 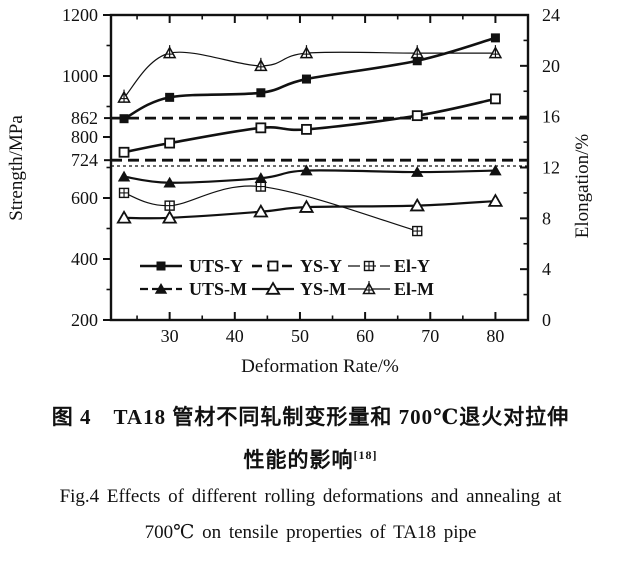 I want to click on right-tick-label: 0, so click(x=546, y=320).